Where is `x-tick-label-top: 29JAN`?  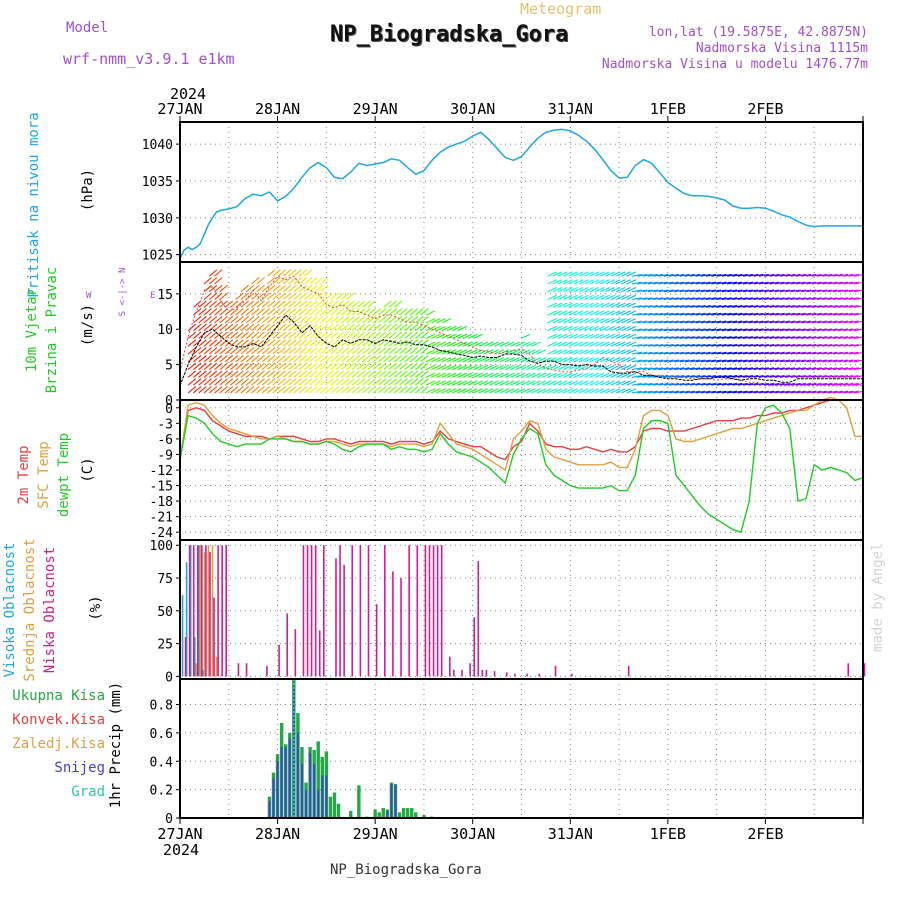 x-tick-label-top: 29JAN is located at coordinates (375, 109).